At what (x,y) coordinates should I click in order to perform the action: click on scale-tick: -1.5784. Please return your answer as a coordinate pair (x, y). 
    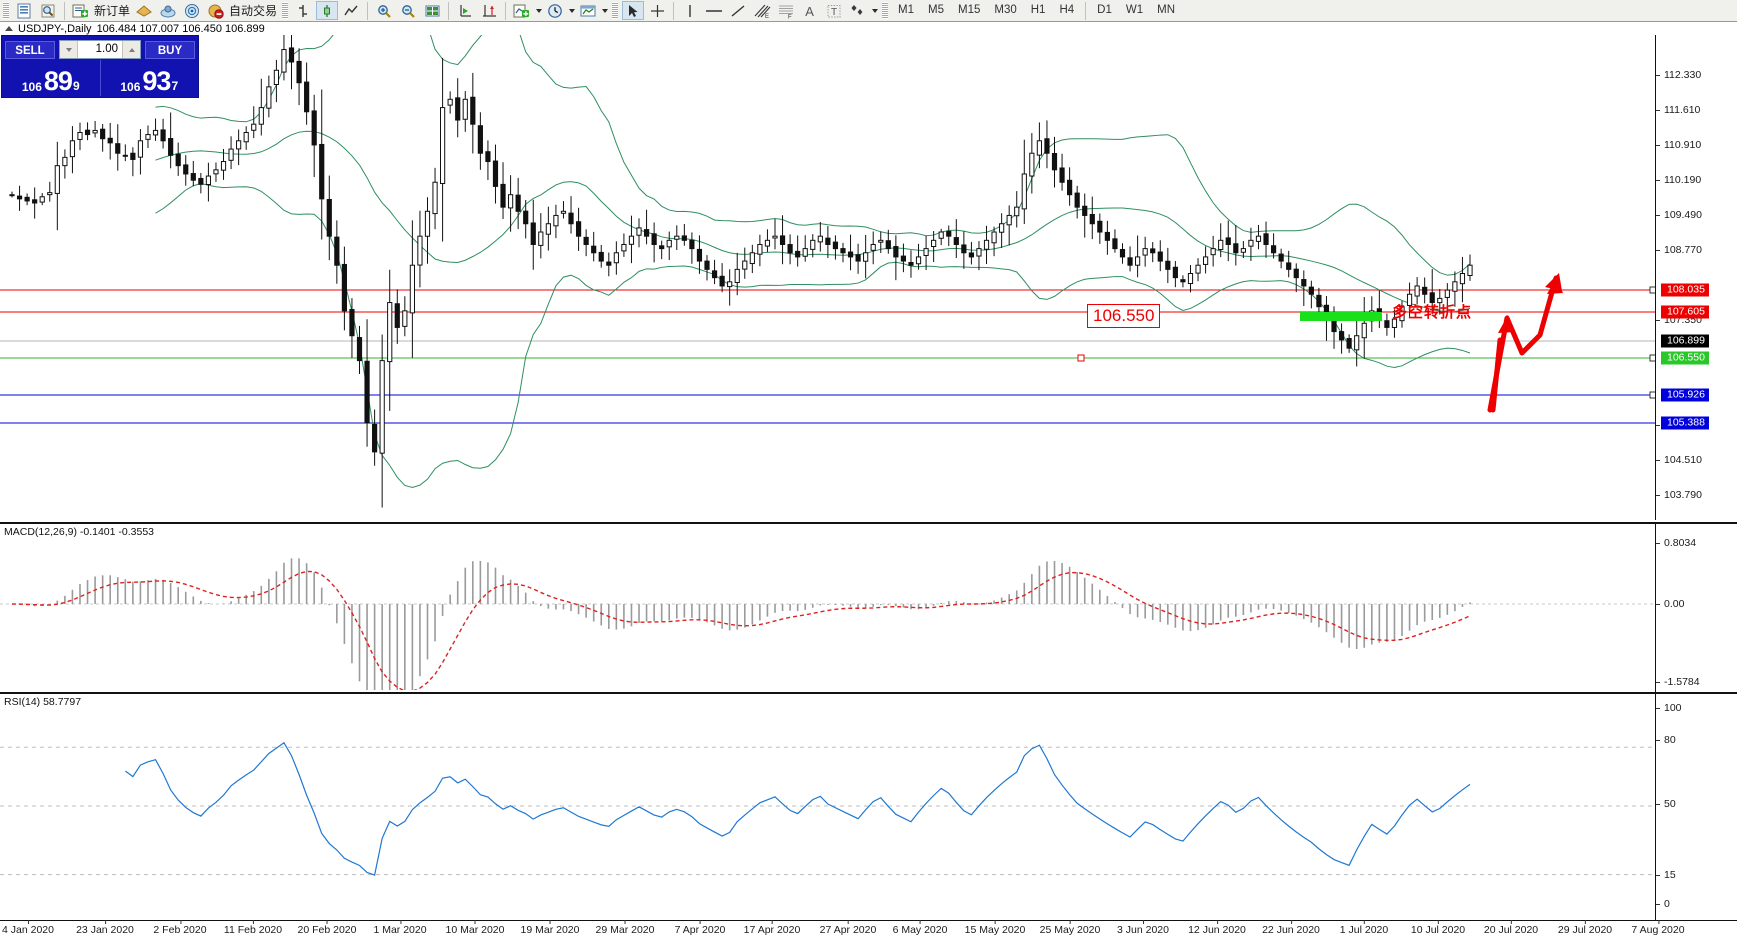
    Looking at the image, I should click on (1678, 682).